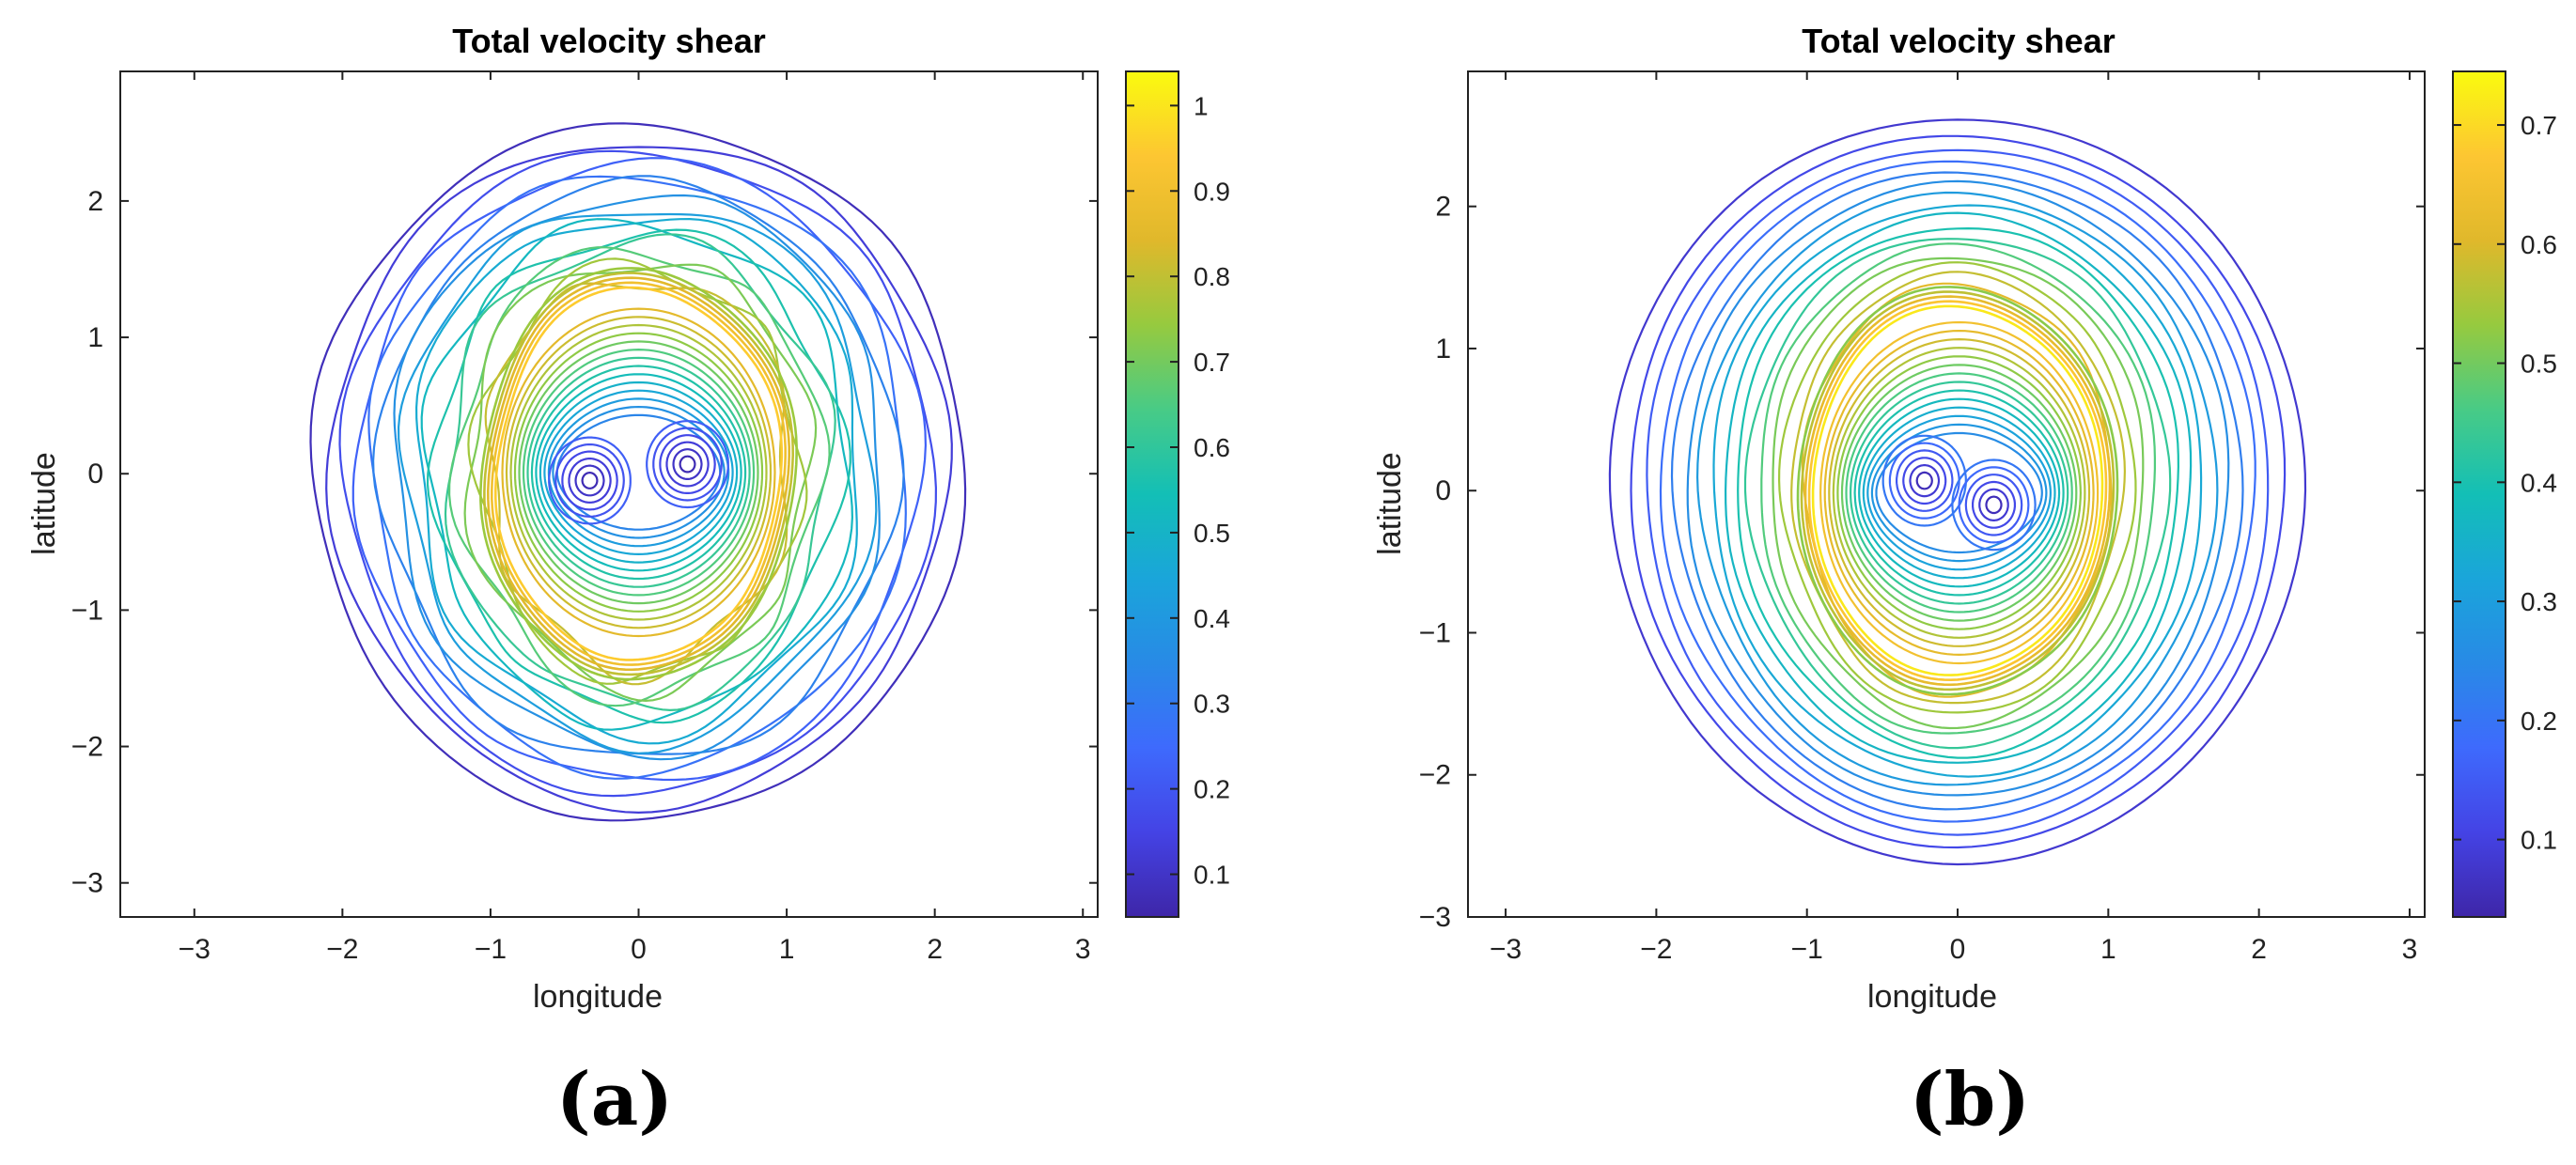  I want to click on x-tick-label: 0, so click(639, 949).